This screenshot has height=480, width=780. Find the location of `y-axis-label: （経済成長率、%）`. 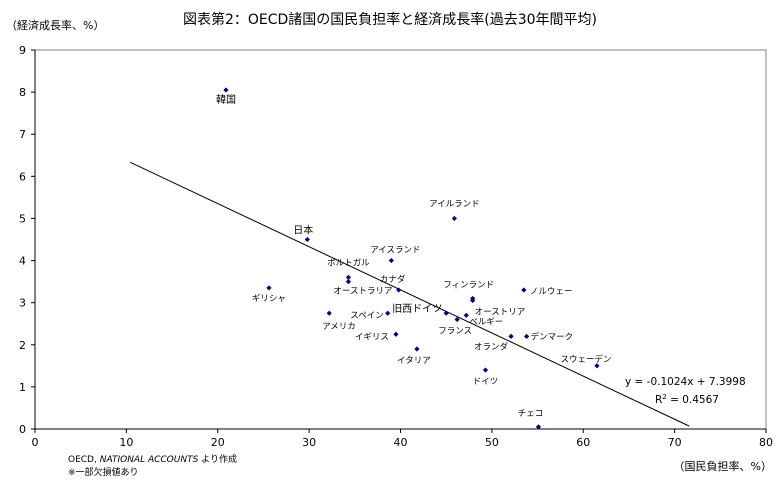

y-axis-label: （経済成長率、%） is located at coordinates (55, 25).